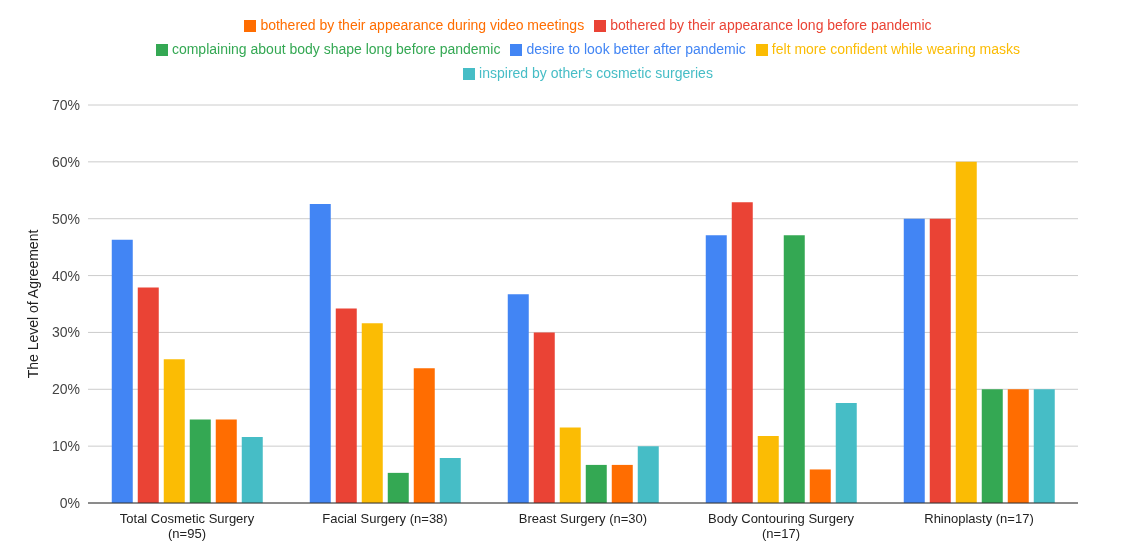  What do you see at coordinates (65, 104) in the screenshot?
I see `y-tick-label: 70%` at bounding box center [65, 104].